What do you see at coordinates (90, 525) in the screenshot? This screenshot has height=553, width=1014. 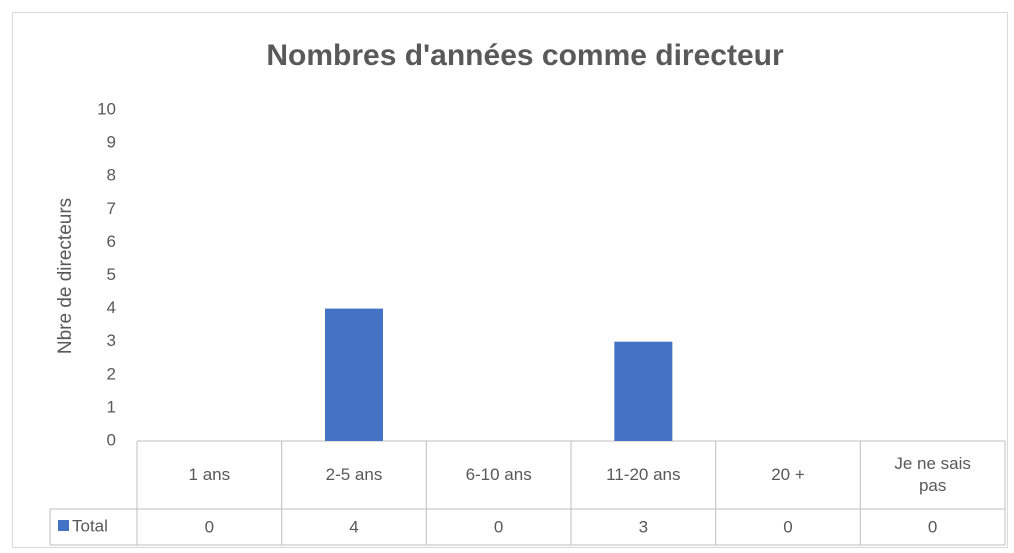 I see `legend-label: Total` at bounding box center [90, 525].